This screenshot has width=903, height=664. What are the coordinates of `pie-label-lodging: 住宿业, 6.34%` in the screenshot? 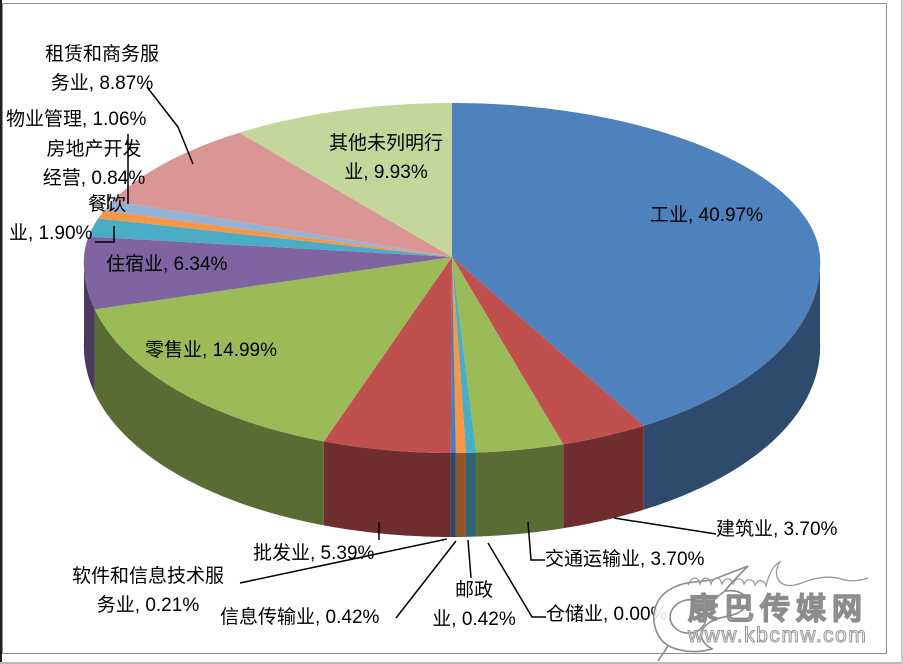 It's located at (167, 264).